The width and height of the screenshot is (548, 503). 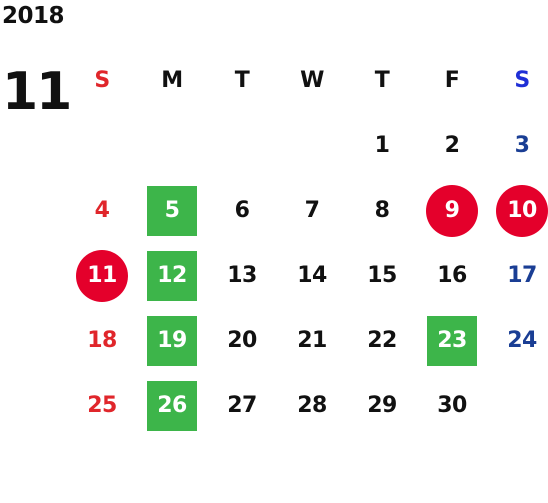 I want to click on day-number: 2, so click(x=452, y=145).